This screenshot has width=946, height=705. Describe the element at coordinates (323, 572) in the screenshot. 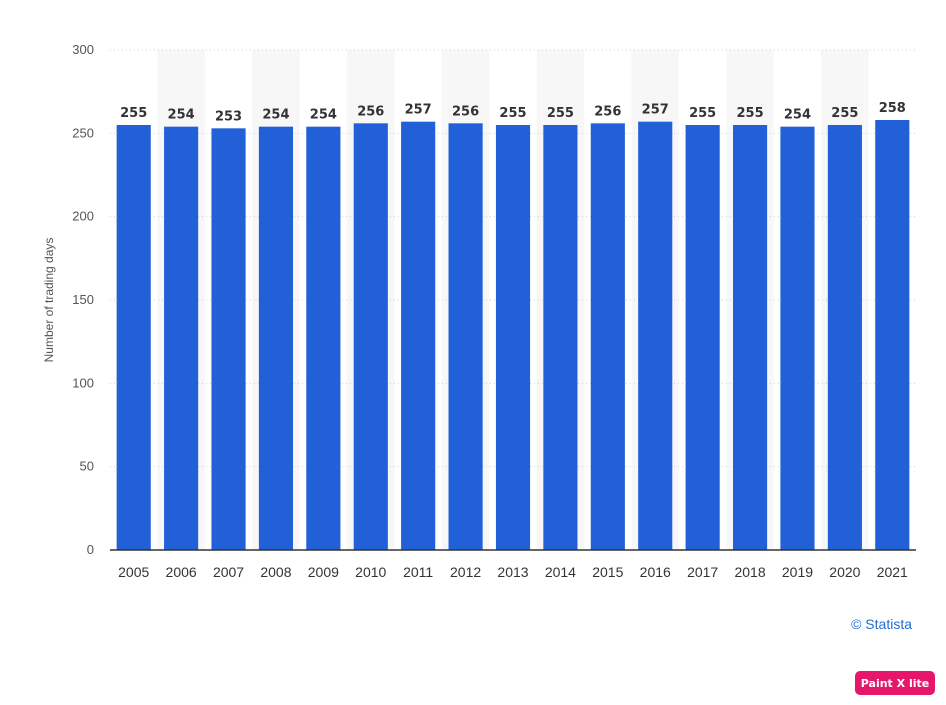

I see `x-tick-label: 2009` at that location.